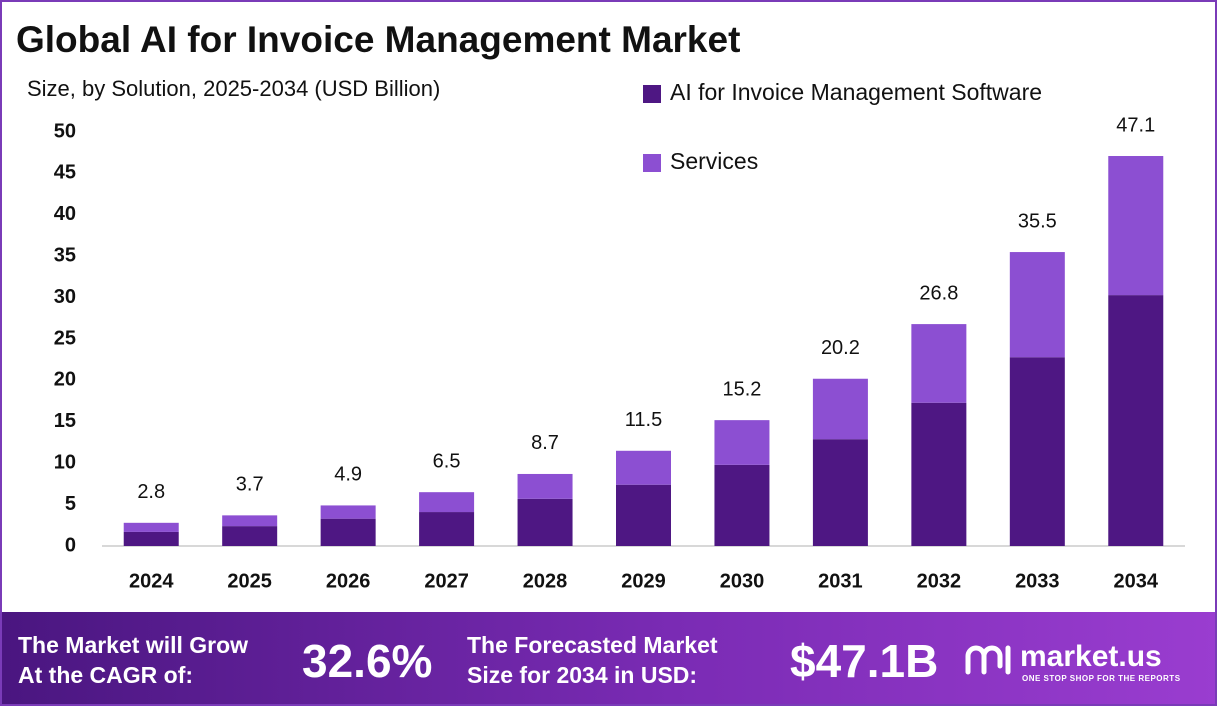 The width and height of the screenshot is (1217, 706). Describe the element at coordinates (643, 420) in the screenshot. I see `value-label: 11.5` at that location.